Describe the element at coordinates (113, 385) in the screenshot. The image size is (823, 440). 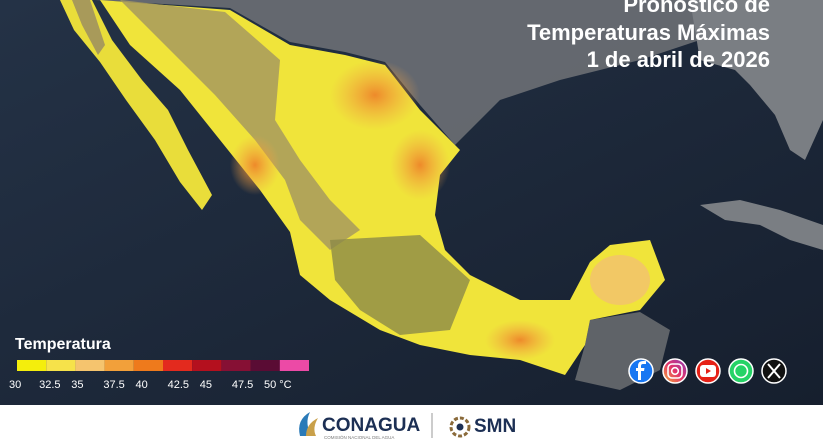
I see `legend-label: 37.5` at that location.